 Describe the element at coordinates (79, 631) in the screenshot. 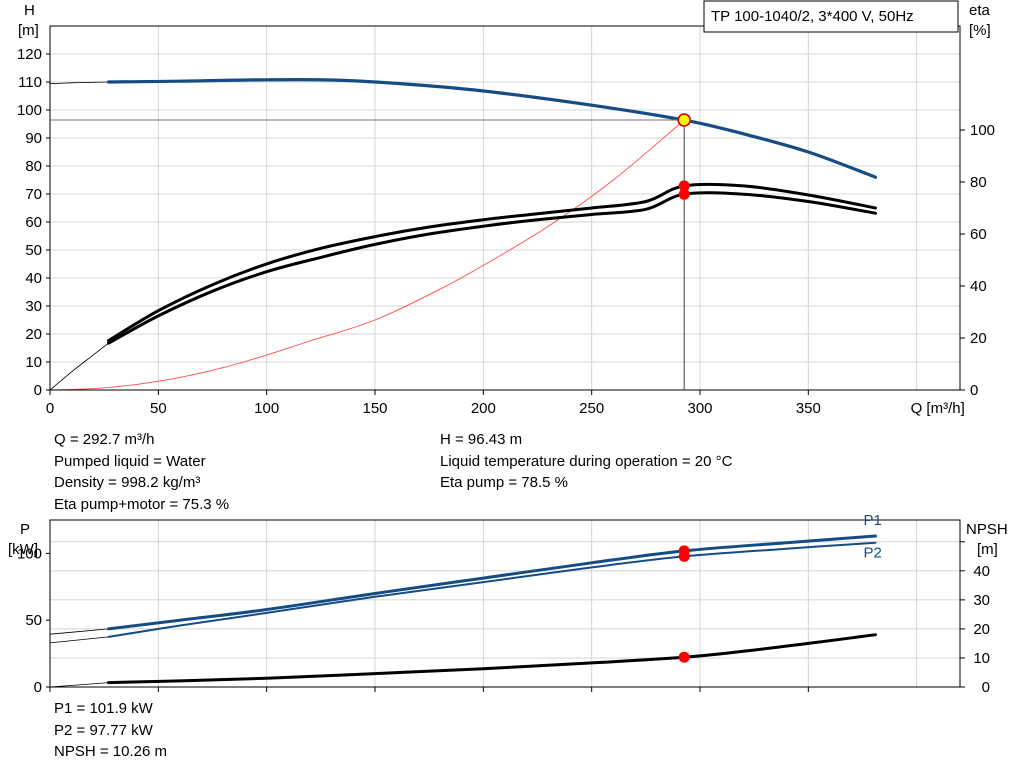

I see `p1-curve-extension` at that location.